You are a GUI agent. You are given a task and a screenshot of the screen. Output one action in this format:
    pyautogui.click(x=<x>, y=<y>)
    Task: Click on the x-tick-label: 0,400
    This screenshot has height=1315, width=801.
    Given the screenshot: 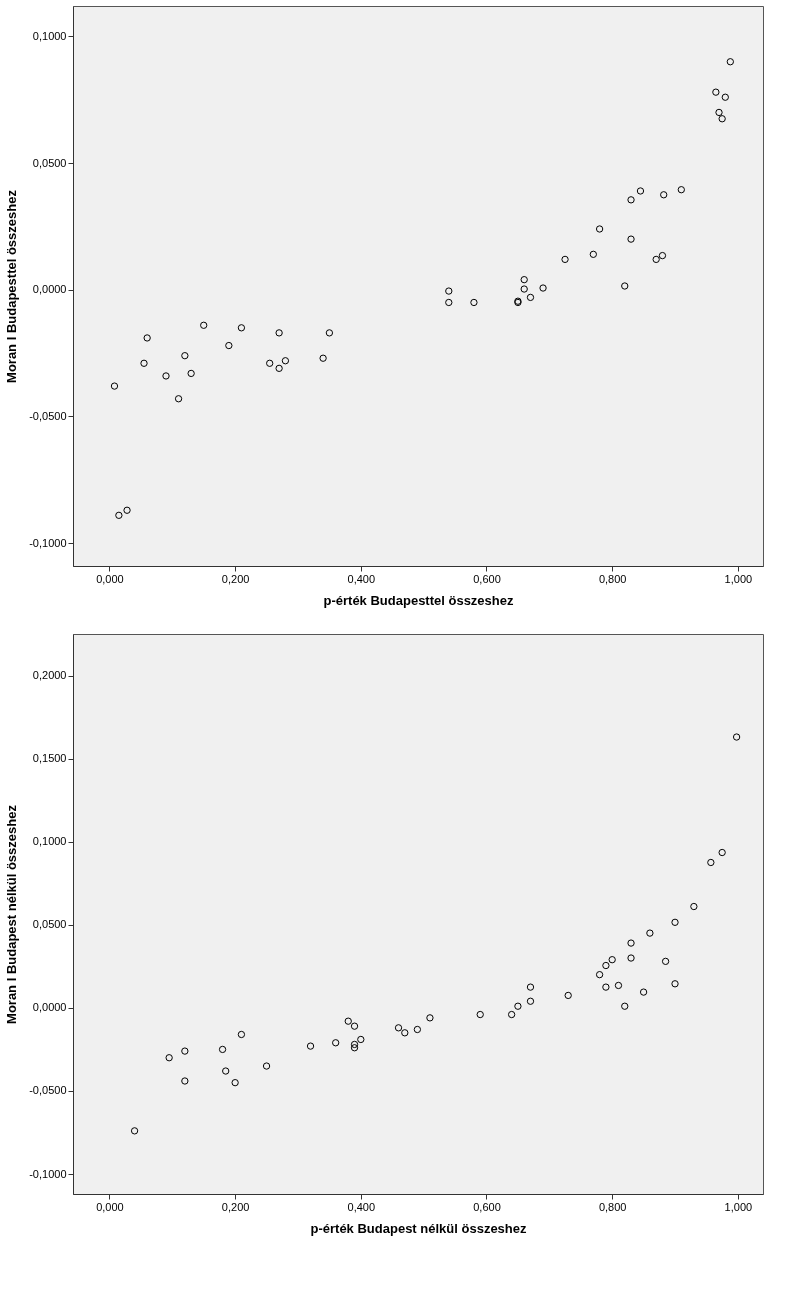 What is the action you would take?
    pyautogui.click(x=361, y=1206)
    